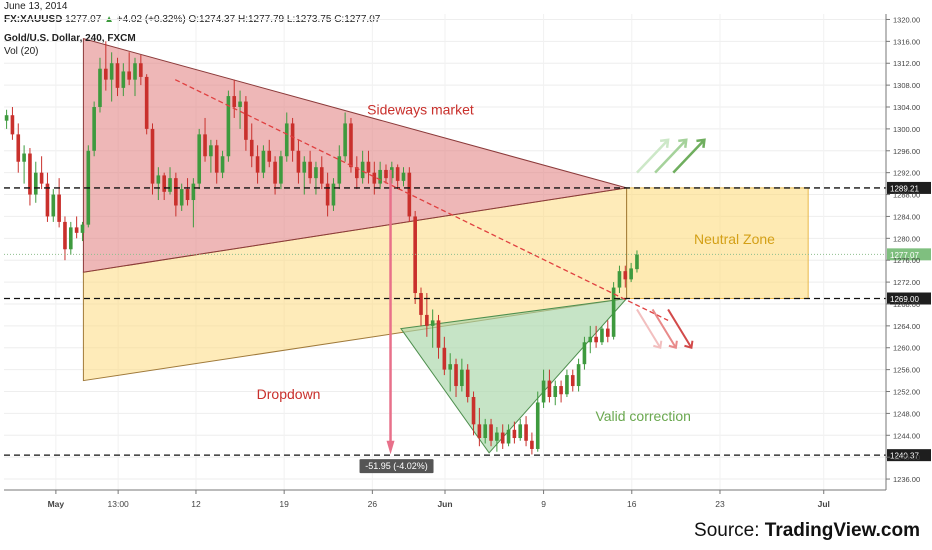 The height and width of the screenshot is (550, 932). What do you see at coordinates (906, 435) in the screenshot?
I see `price-tick-label: 1244.00` at bounding box center [906, 435].